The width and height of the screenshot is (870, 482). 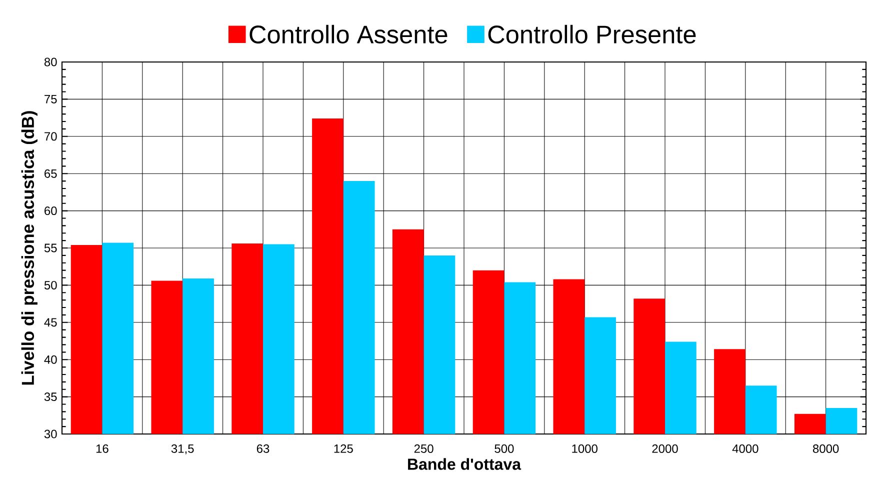 What do you see at coordinates (29, 248) in the screenshot?
I see `y-axis-title: Livello di pressione acustica (dB)` at bounding box center [29, 248].